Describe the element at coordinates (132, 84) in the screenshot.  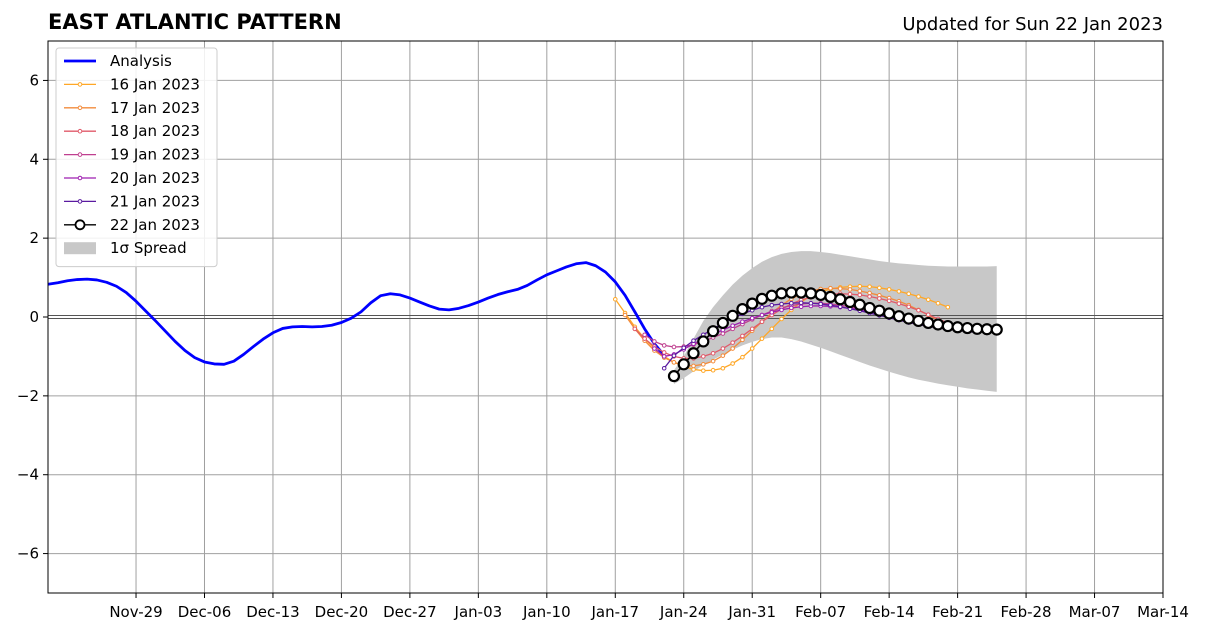
I see `legend-entry: 16 Jan 2023` at that location.